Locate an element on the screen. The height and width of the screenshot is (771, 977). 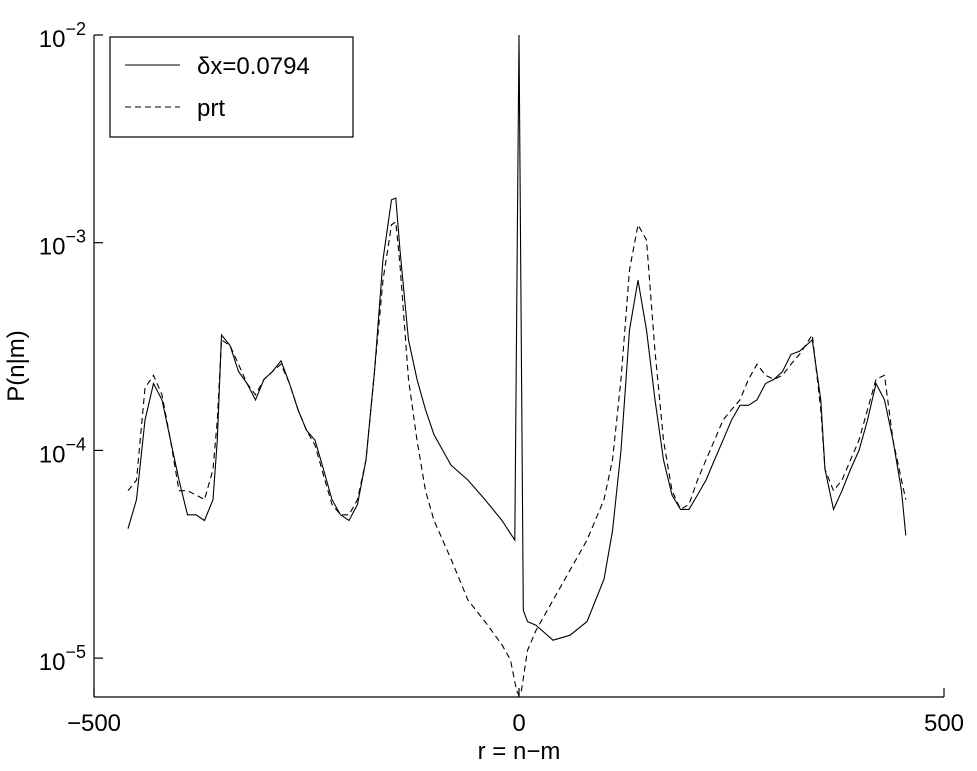
y-axis-label: P(n|m) is located at coordinates (16, 366).